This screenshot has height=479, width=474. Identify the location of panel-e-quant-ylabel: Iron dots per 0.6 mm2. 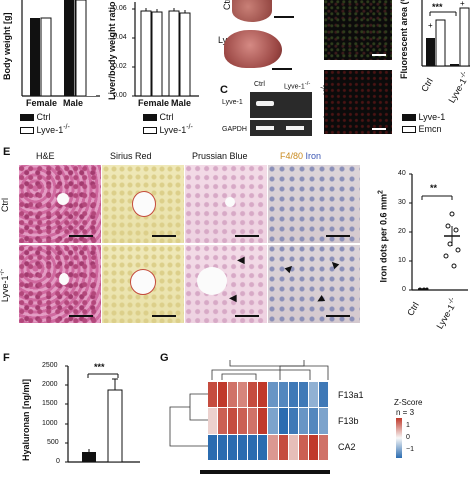
(383, 236).